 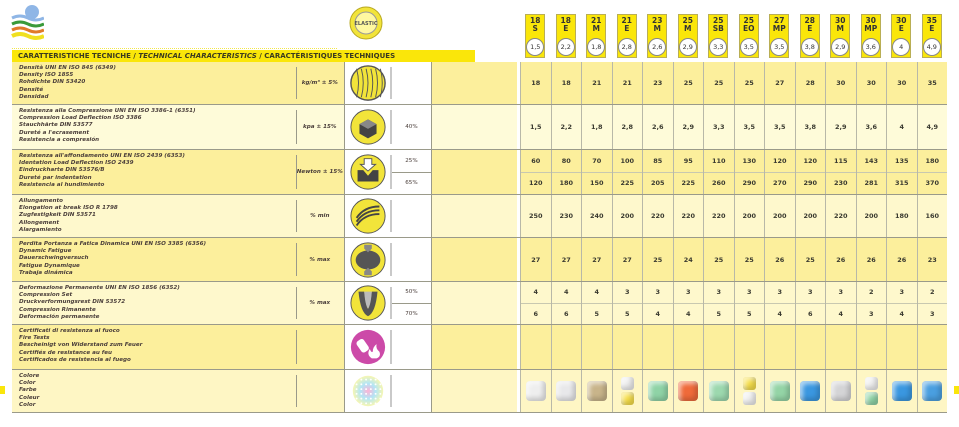 I want to click on value-cell: 115, so click(x=840, y=160).